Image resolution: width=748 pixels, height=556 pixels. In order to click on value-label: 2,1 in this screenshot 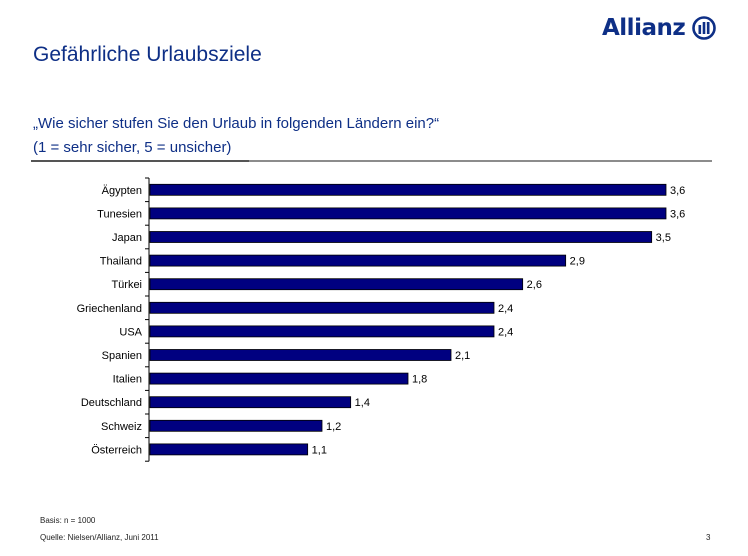, I will do `click(462, 356)`.